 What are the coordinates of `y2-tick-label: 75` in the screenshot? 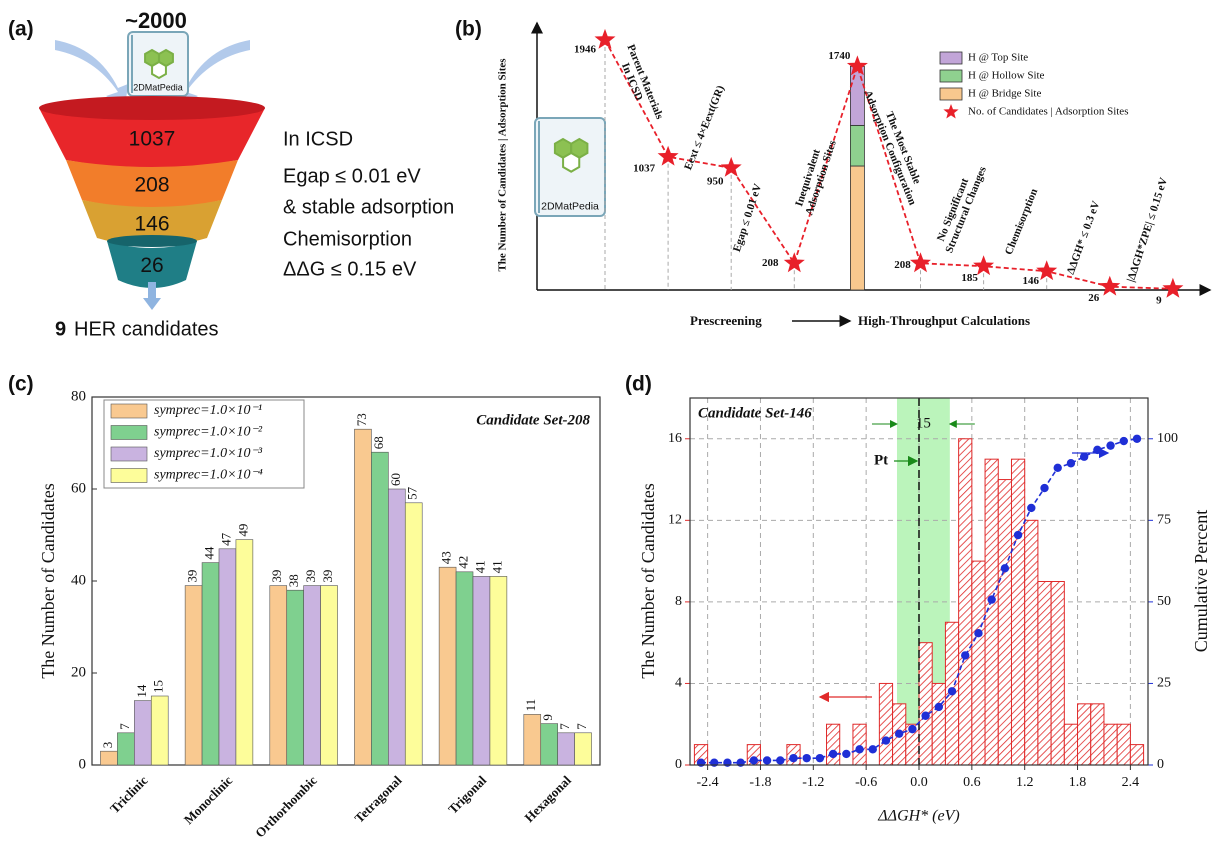 It's located at (1164, 520).